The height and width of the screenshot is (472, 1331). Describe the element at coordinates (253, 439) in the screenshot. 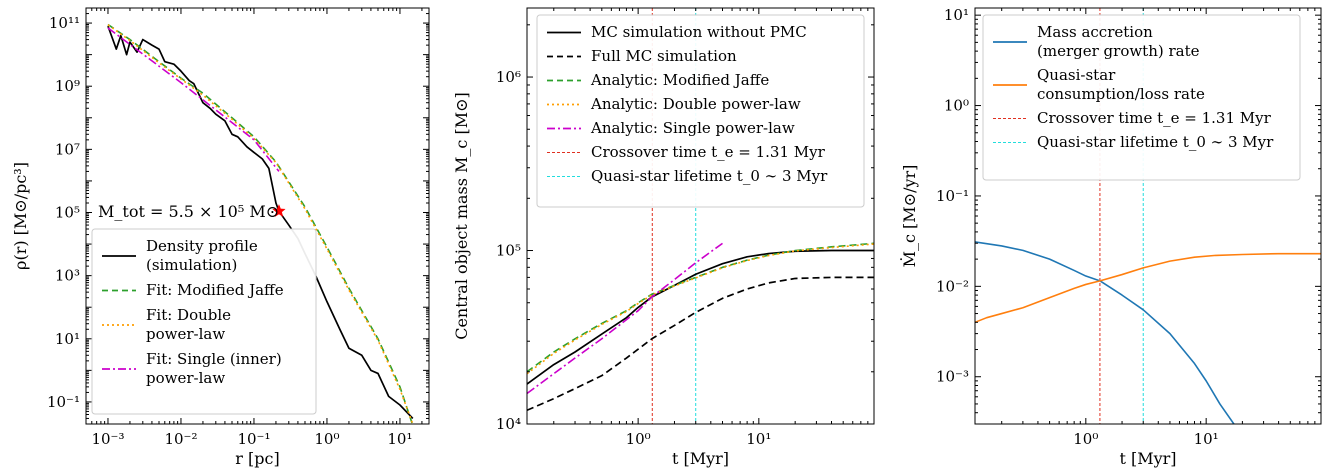

I see `x-tick-label: 10⁻¹` at that location.